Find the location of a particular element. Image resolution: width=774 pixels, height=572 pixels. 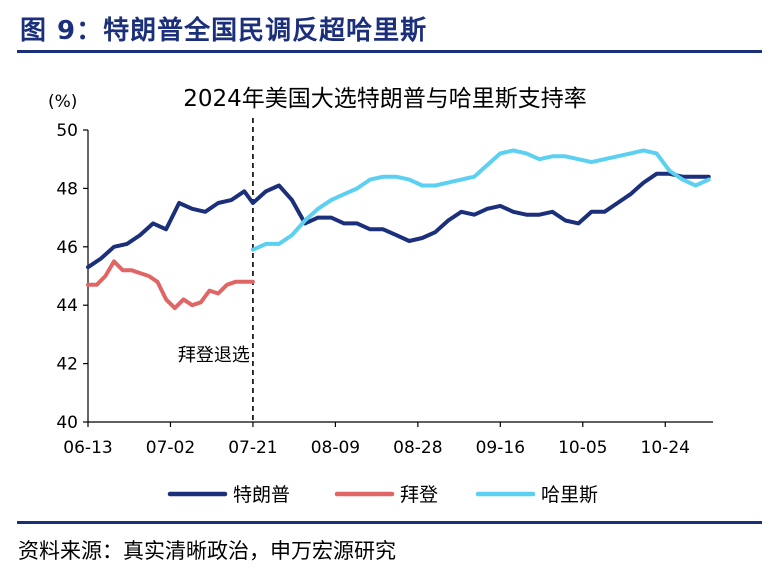

x-tick-label: 10-24 is located at coordinates (665, 448).